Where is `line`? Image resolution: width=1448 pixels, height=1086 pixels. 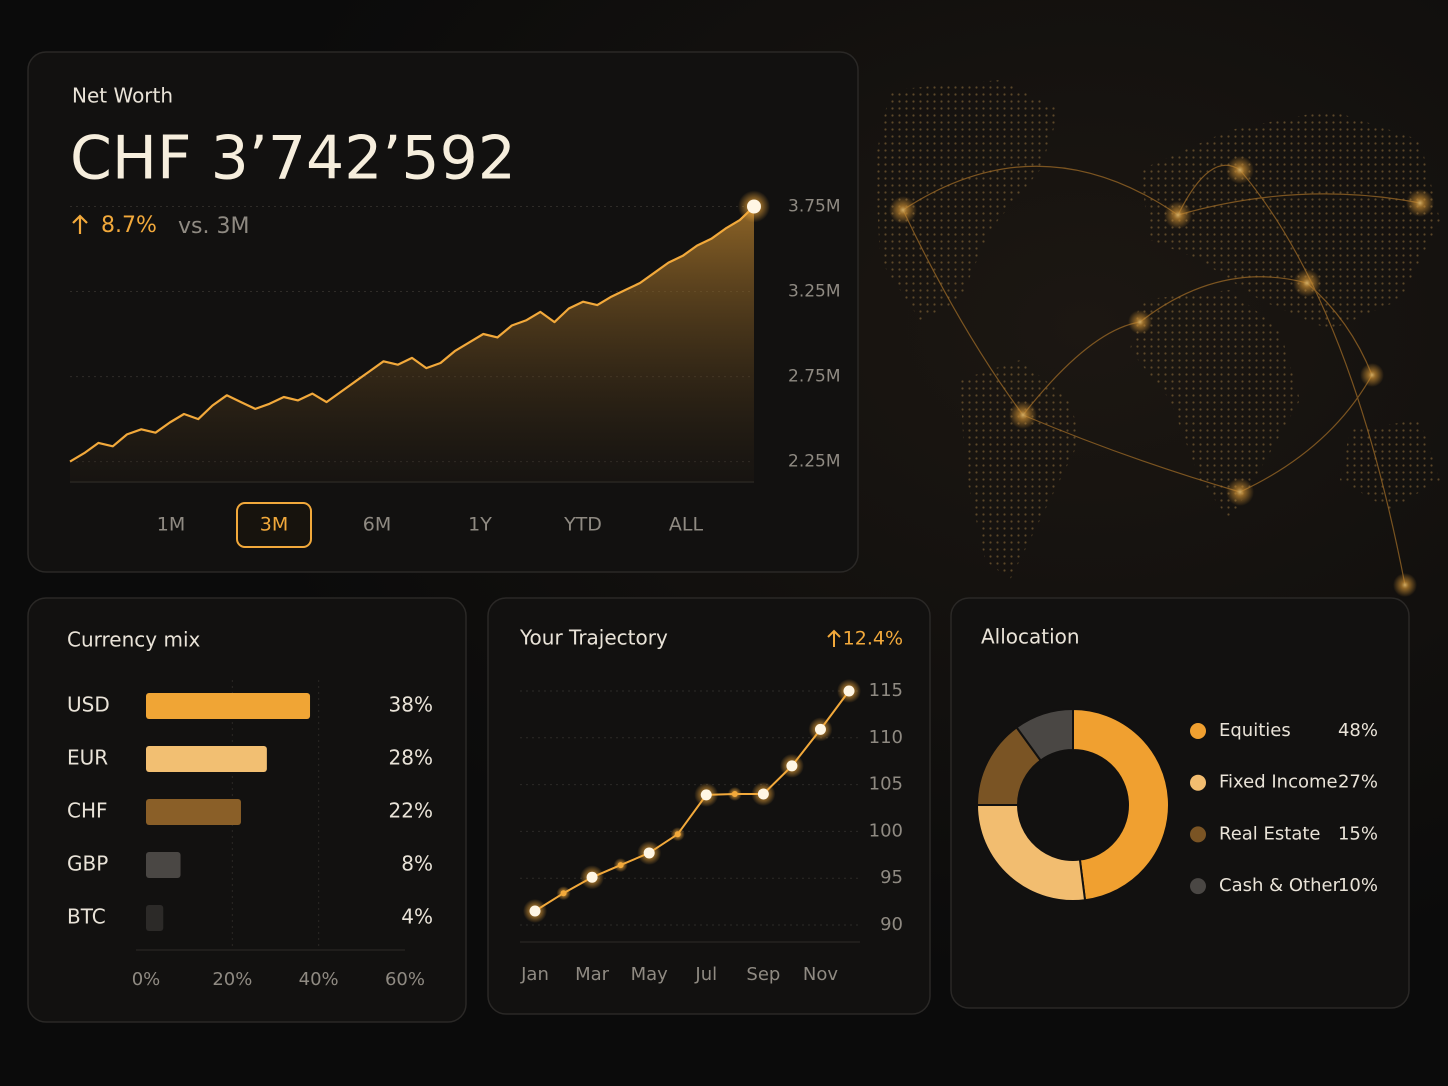
line is located at coordinates (412, 334).